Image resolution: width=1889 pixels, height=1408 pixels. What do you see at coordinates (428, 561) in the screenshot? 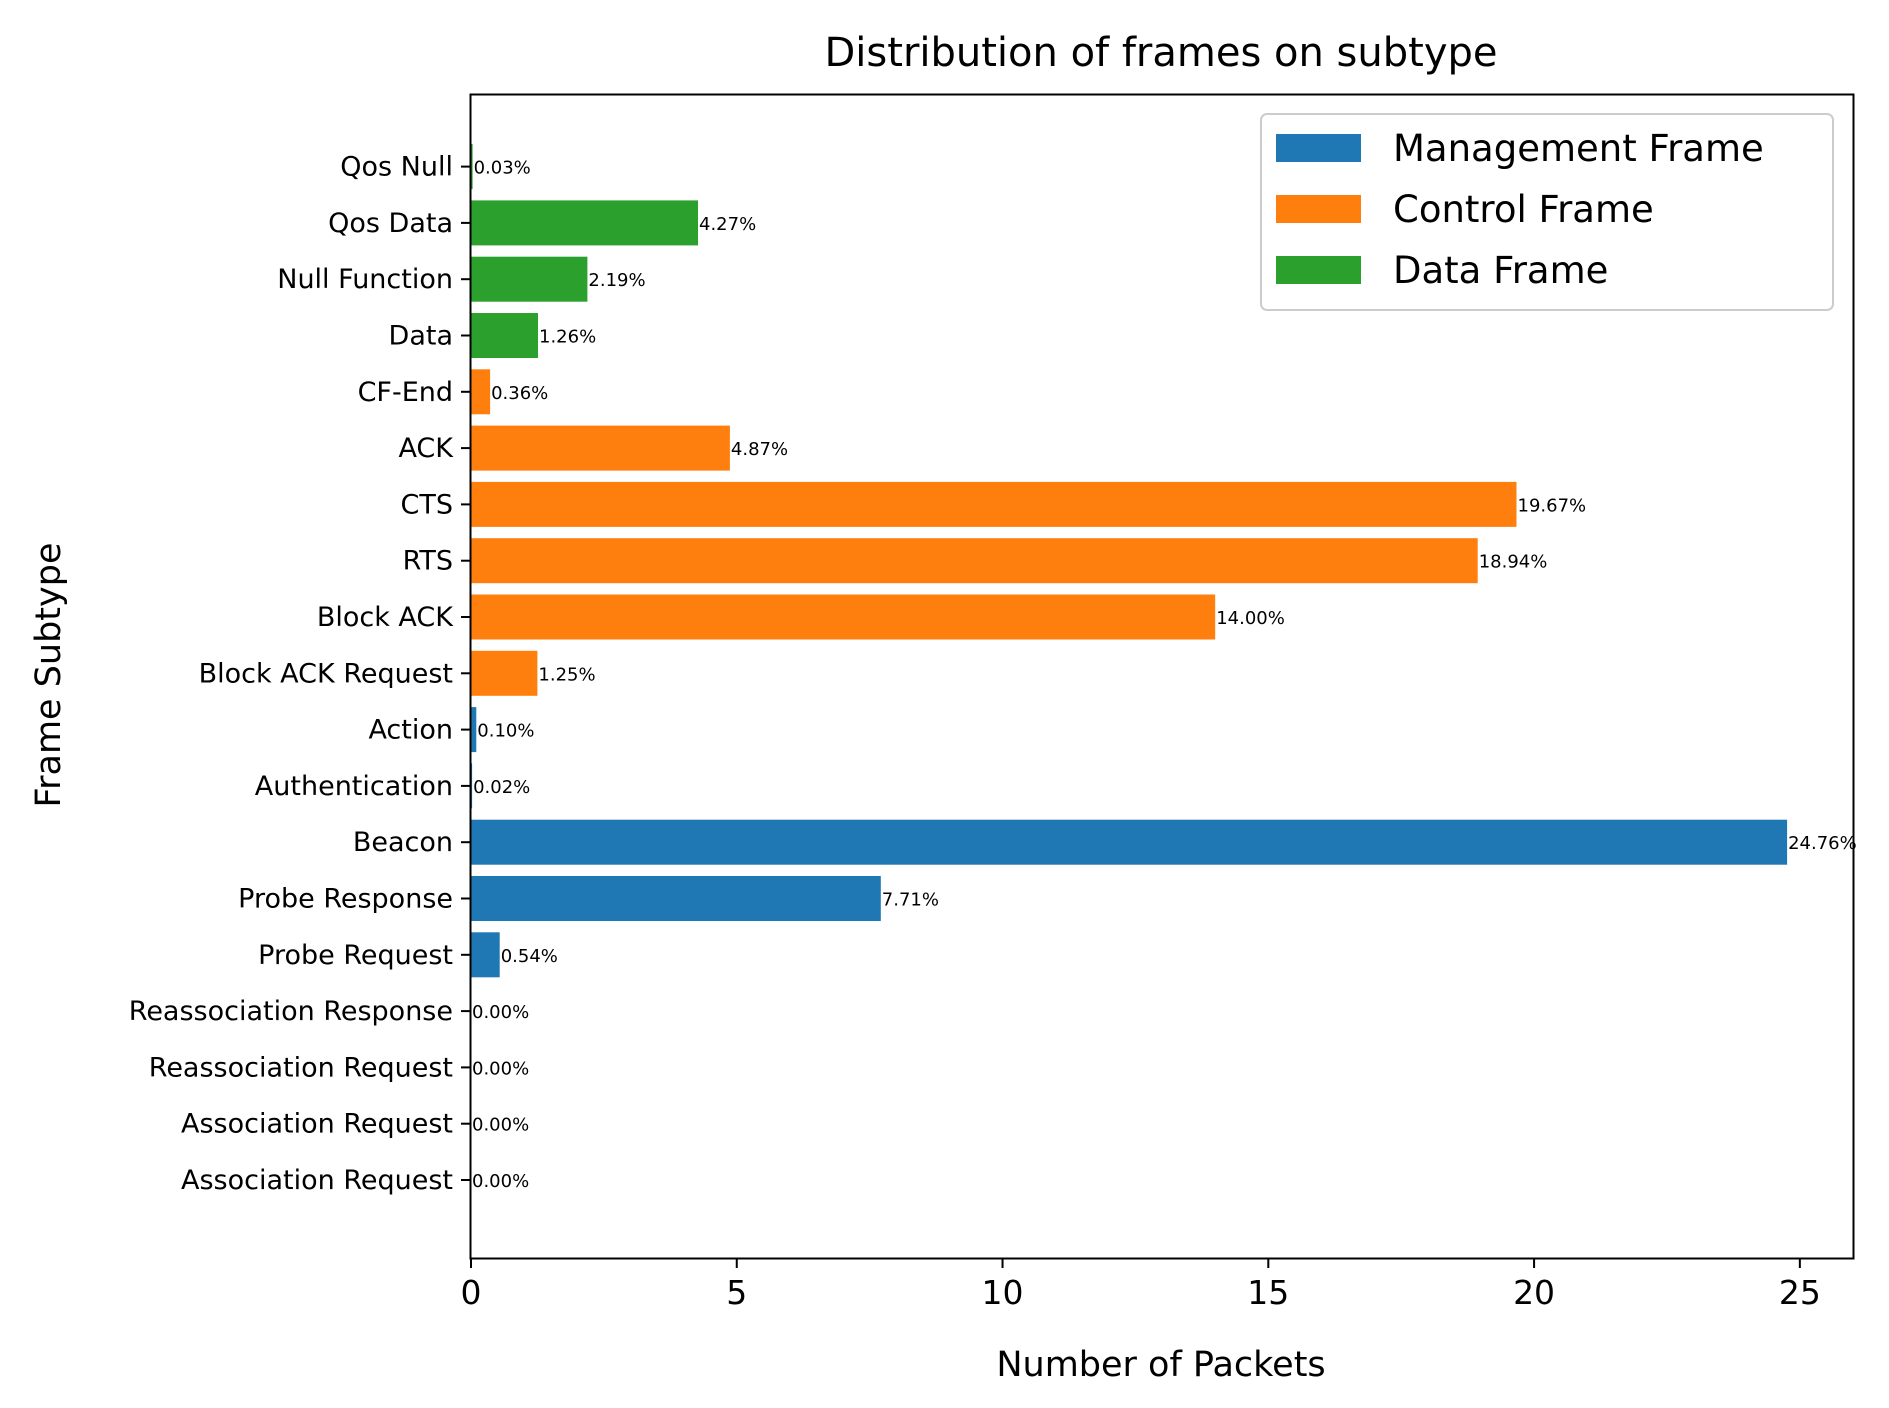
I see `y-tick-label: RTS` at bounding box center [428, 561].